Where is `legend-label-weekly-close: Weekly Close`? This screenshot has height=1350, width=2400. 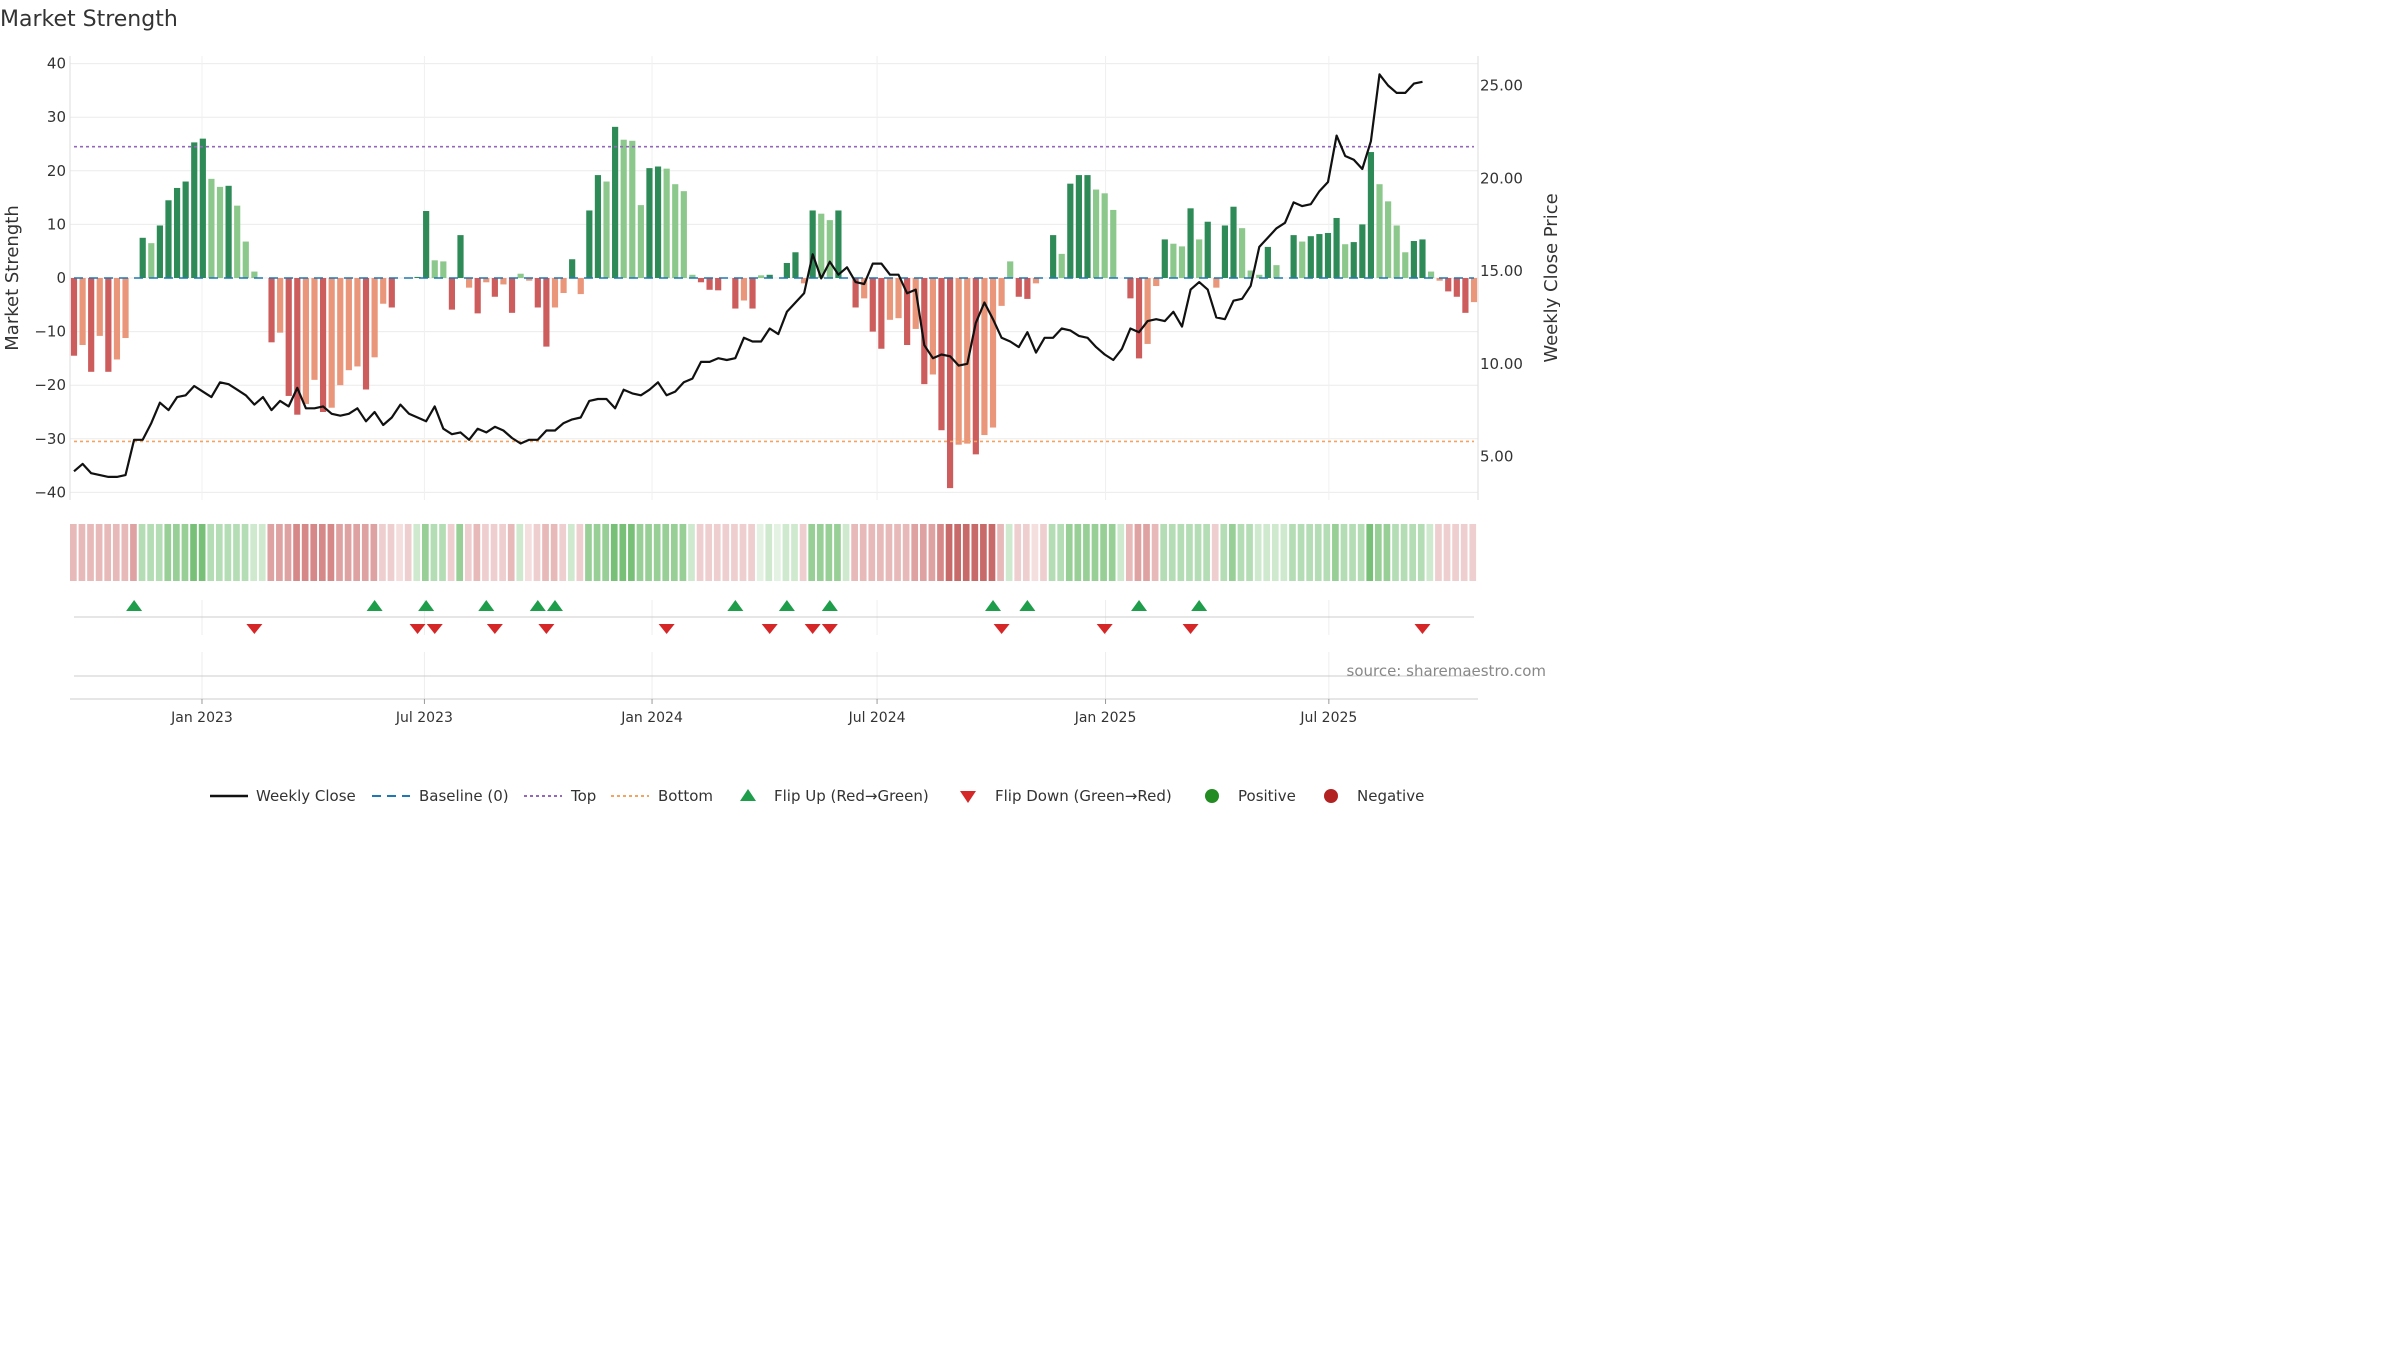
legend-label-weekly-close: Weekly Close is located at coordinates (306, 796).